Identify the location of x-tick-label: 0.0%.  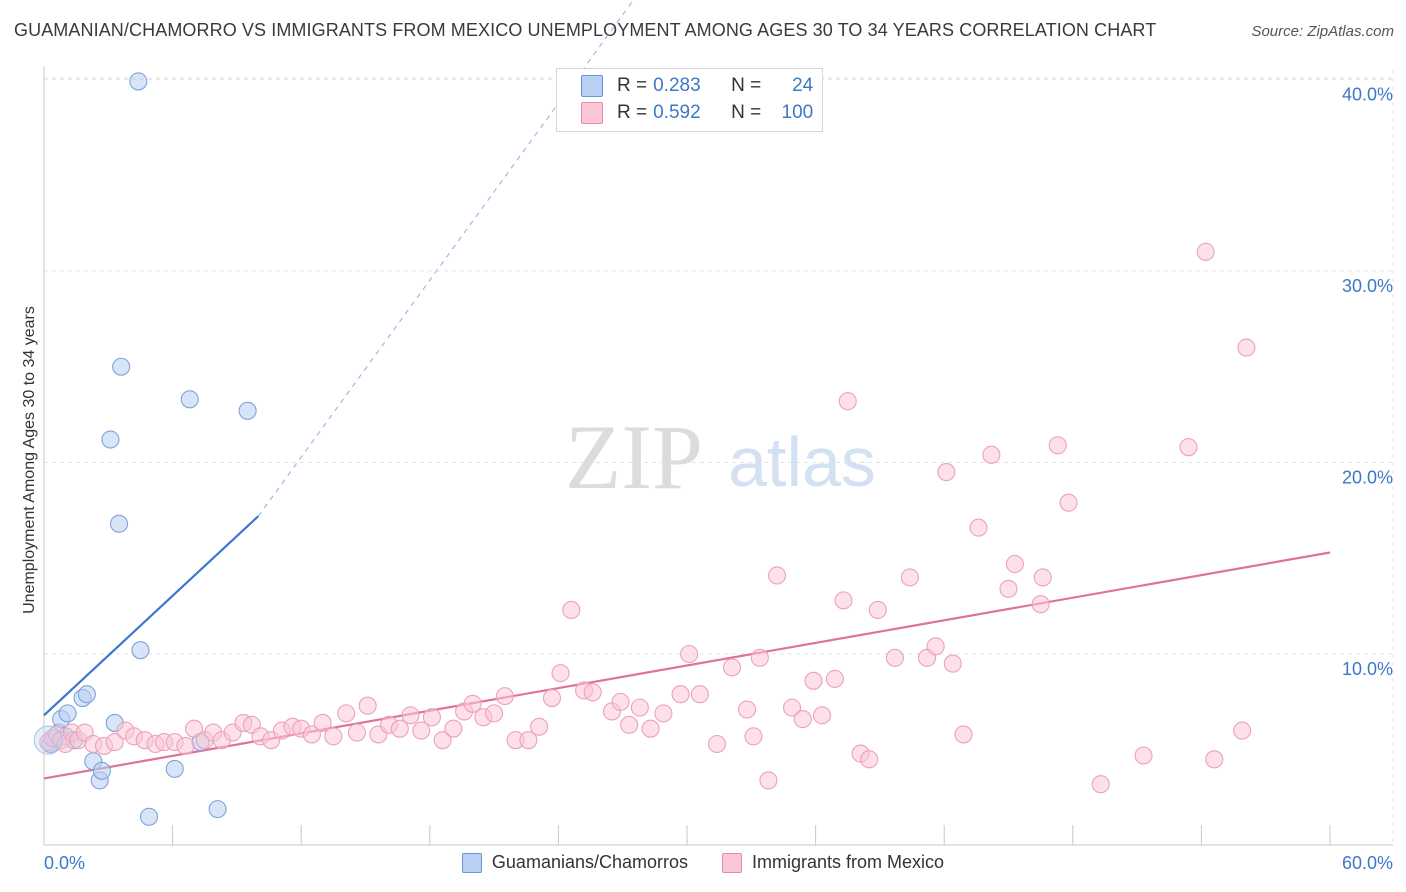
(64, 863).